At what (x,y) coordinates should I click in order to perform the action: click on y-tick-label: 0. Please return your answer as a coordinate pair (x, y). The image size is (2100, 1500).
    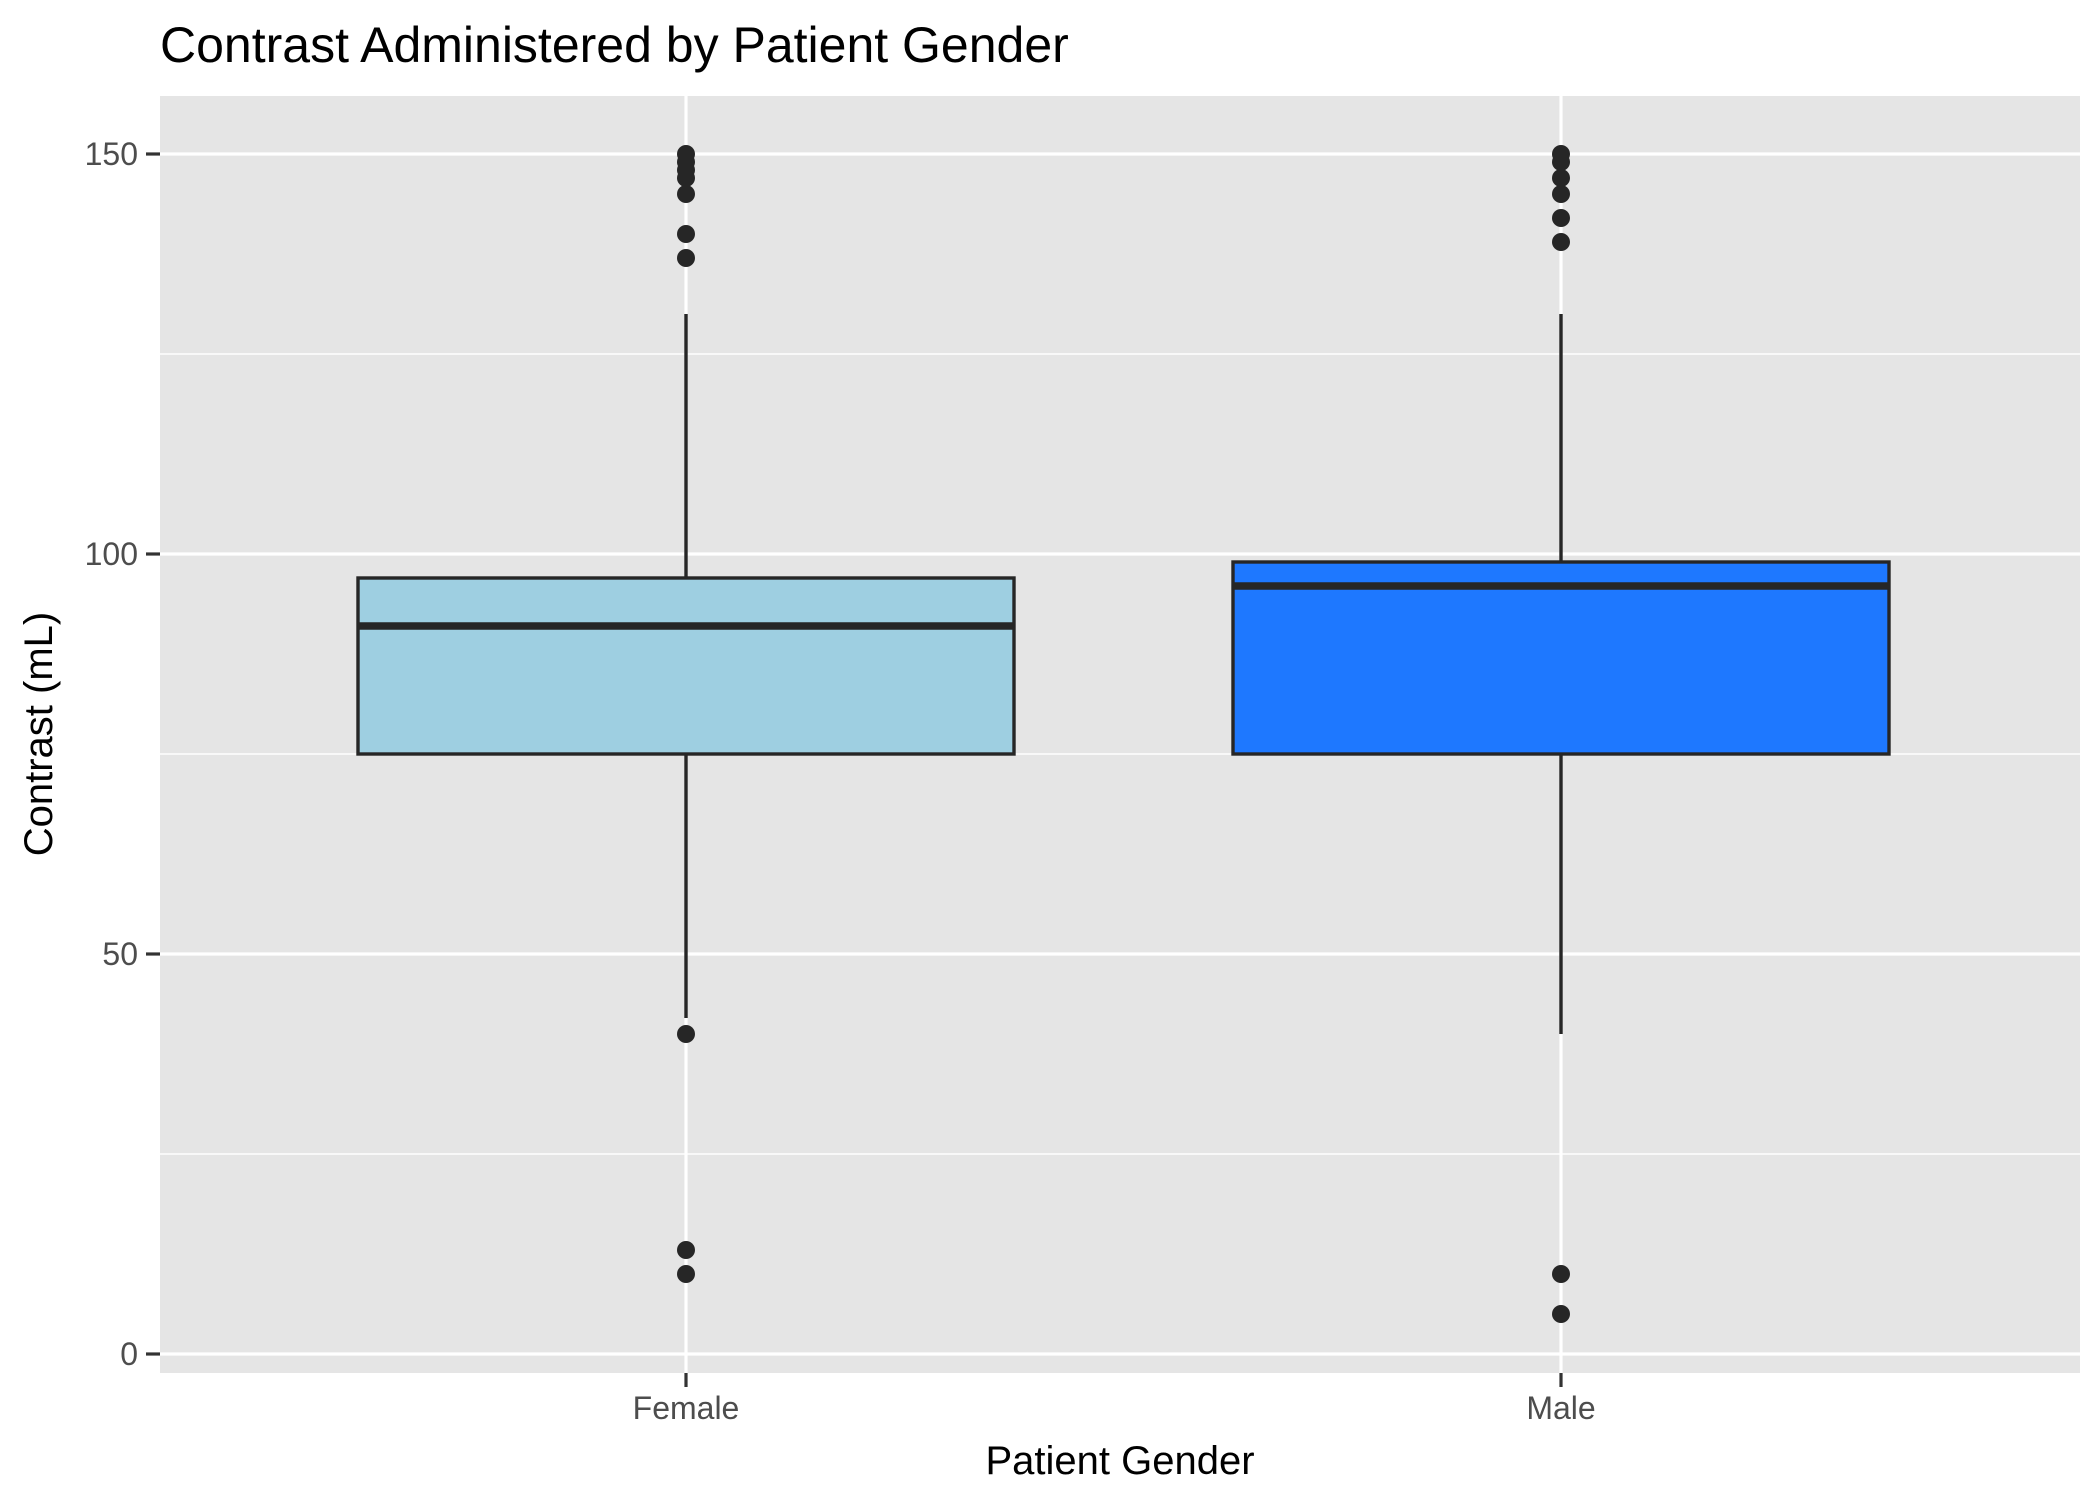
    Looking at the image, I should click on (129, 1354).